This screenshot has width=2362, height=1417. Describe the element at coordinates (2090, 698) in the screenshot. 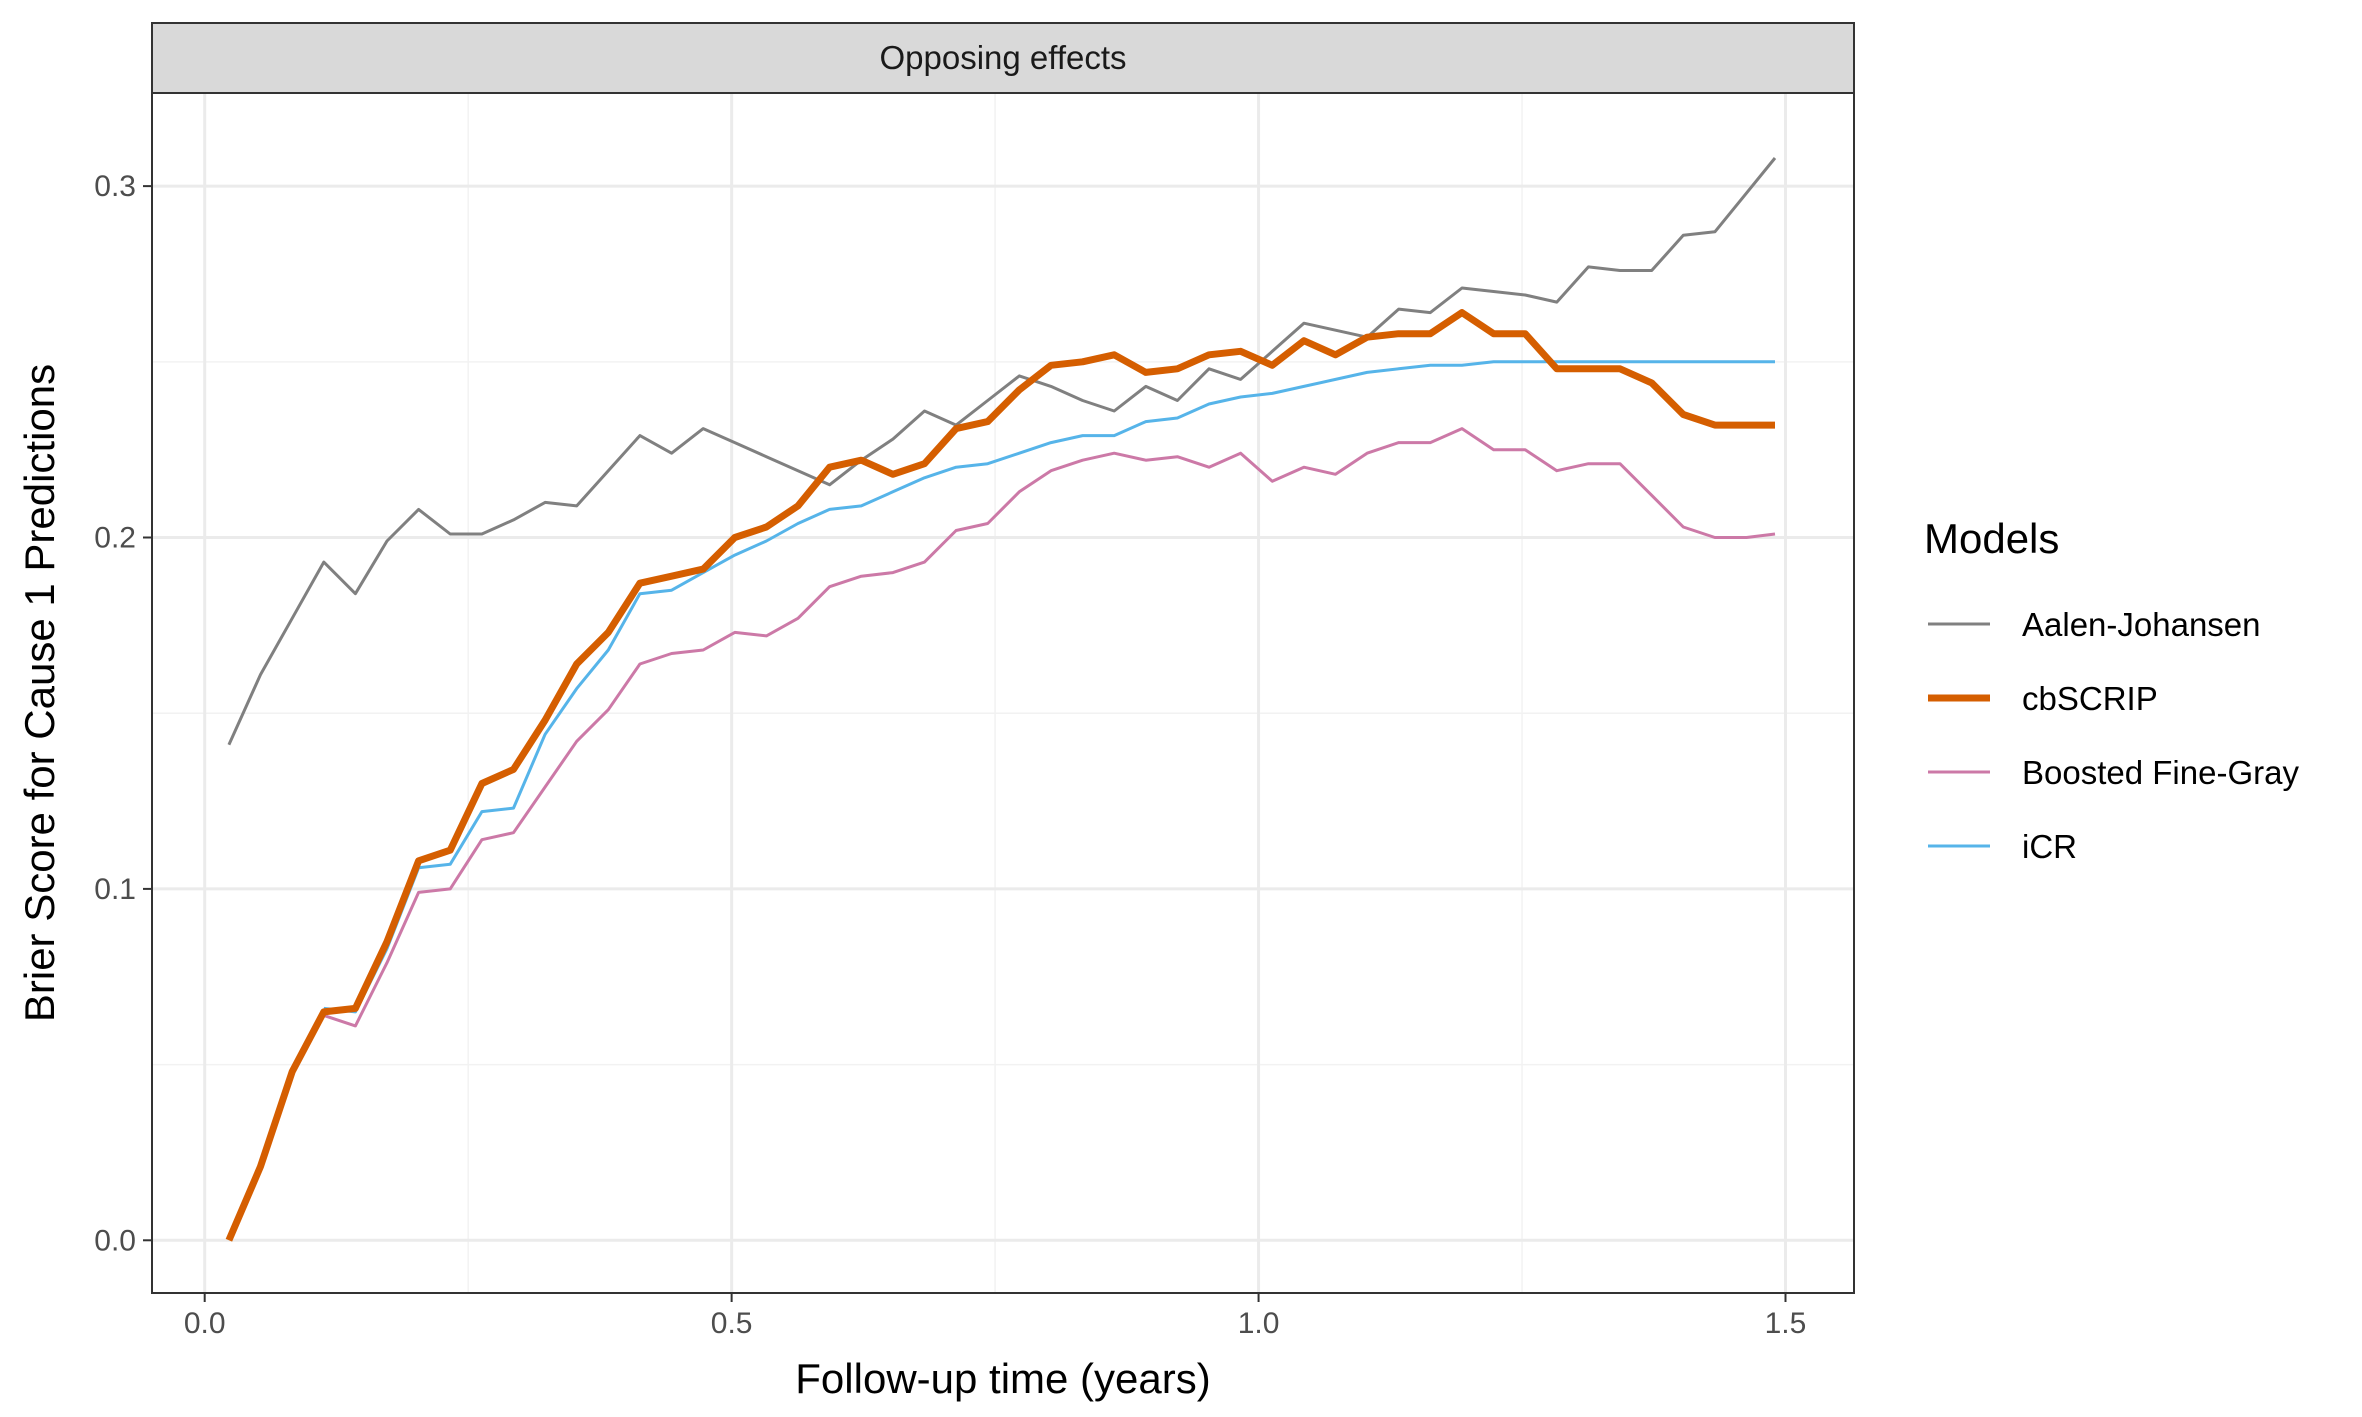

I see `legend-label: cbSCRIP` at that location.